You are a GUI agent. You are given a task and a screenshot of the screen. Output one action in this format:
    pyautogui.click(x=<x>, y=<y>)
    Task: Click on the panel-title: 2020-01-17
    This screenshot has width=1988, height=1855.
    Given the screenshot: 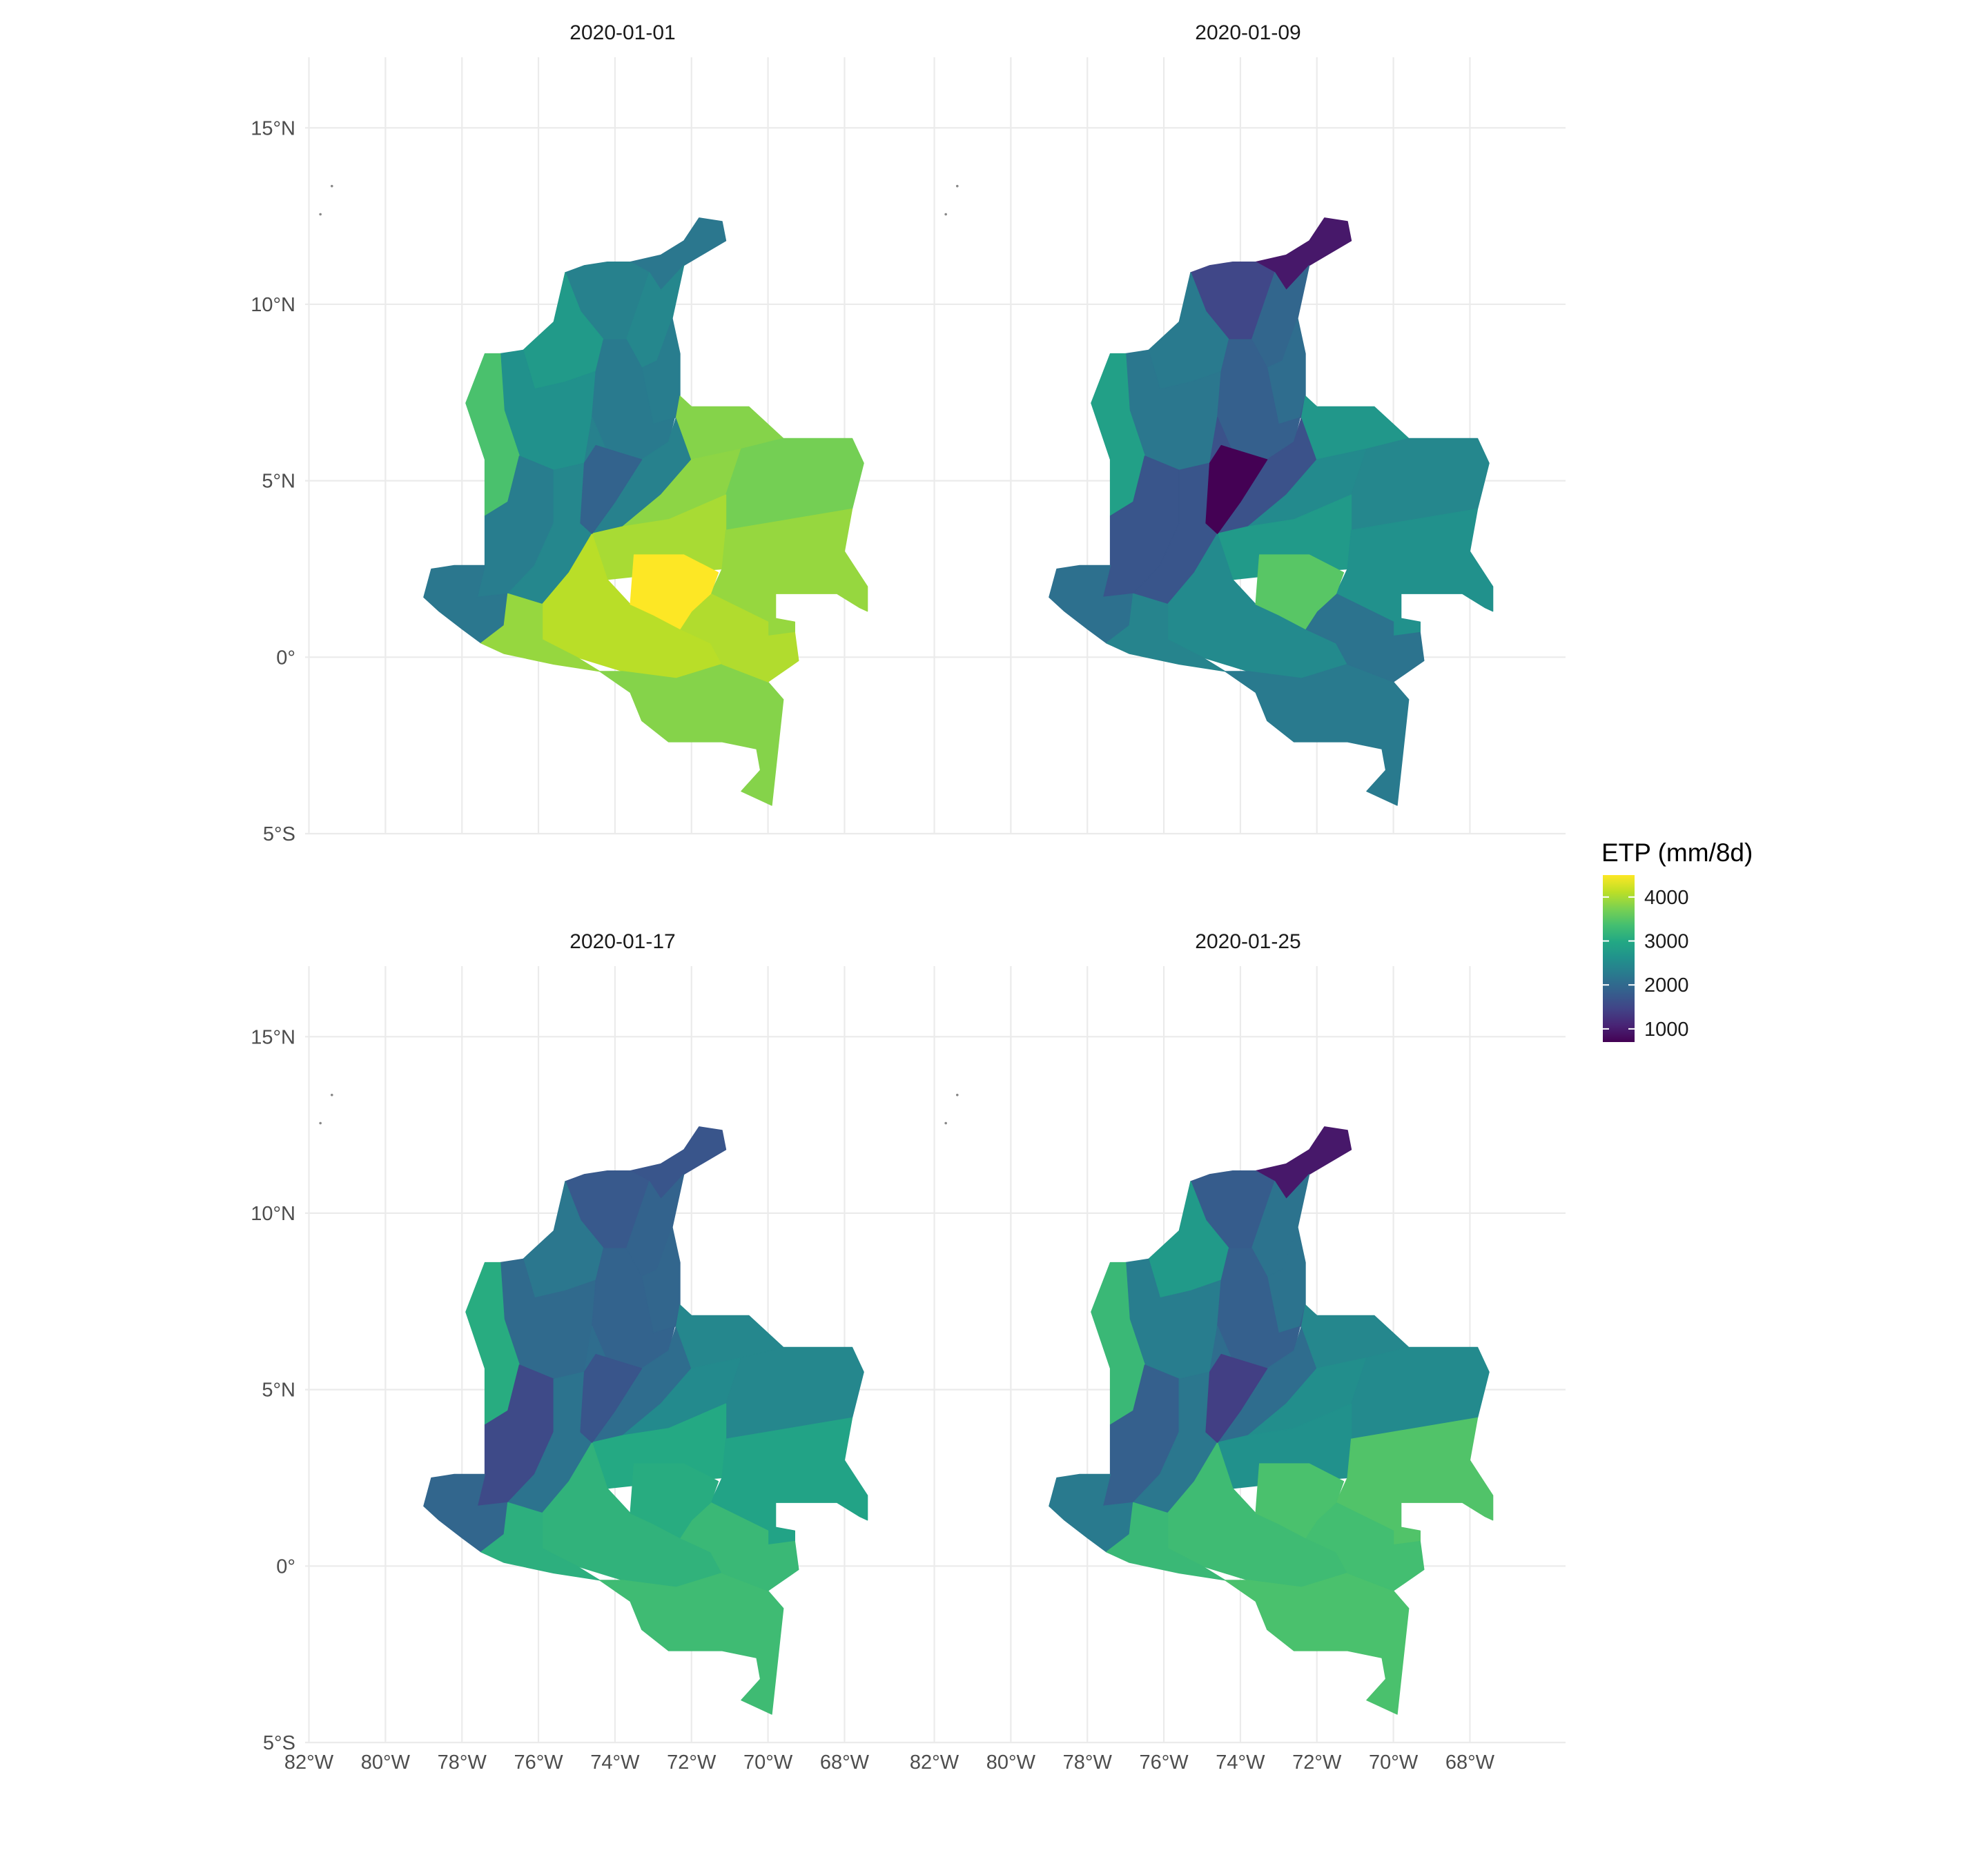 What is the action you would take?
    pyautogui.click(x=622, y=941)
    